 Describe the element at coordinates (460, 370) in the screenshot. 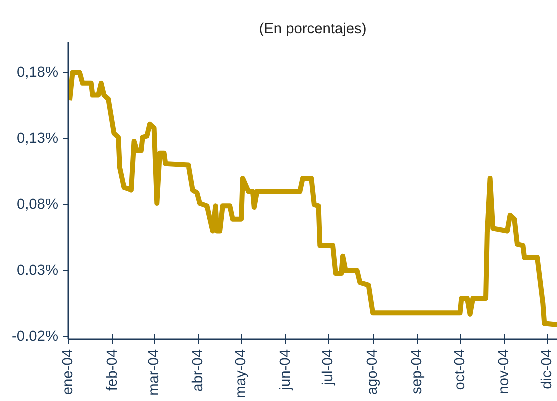

I see `x-tick-label: oct-04` at that location.